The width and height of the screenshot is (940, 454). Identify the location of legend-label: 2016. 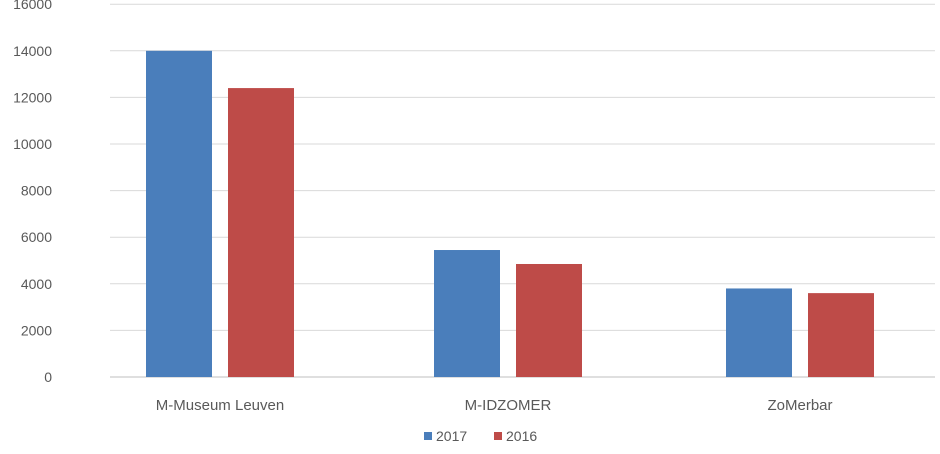
(521, 436).